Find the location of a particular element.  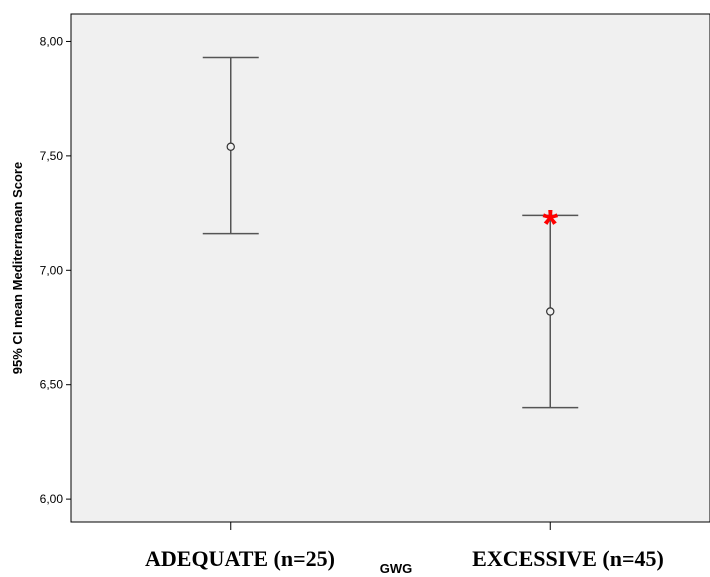

x-category-label: EXCESSIVE (n=45) is located at coordinates (568, 558).